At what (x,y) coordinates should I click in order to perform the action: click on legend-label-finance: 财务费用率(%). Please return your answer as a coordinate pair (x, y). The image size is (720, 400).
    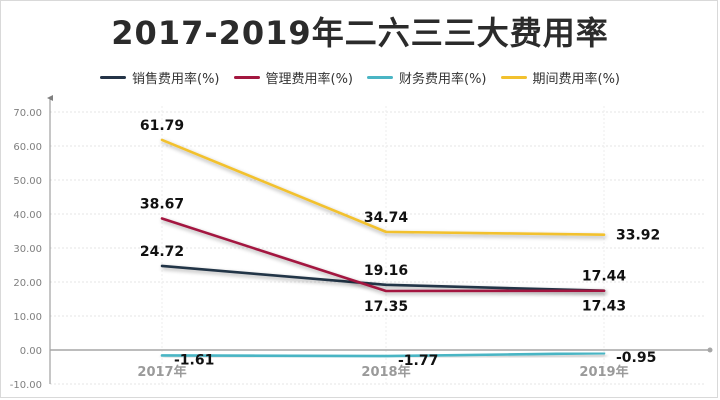
    Looking at the image, I should click on (443, 79).